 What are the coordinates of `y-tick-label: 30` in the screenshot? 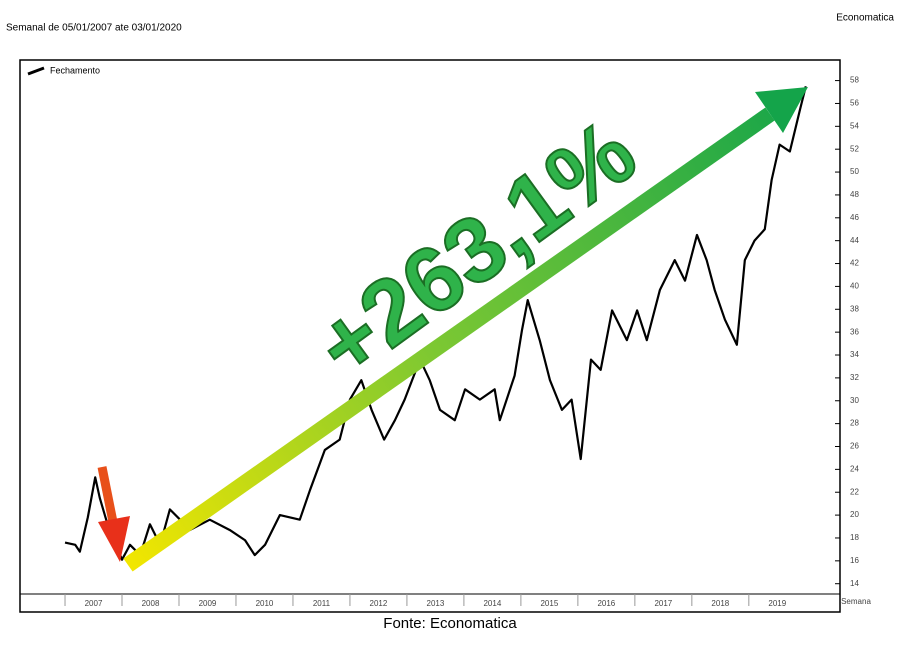 It's located at (854, 400).